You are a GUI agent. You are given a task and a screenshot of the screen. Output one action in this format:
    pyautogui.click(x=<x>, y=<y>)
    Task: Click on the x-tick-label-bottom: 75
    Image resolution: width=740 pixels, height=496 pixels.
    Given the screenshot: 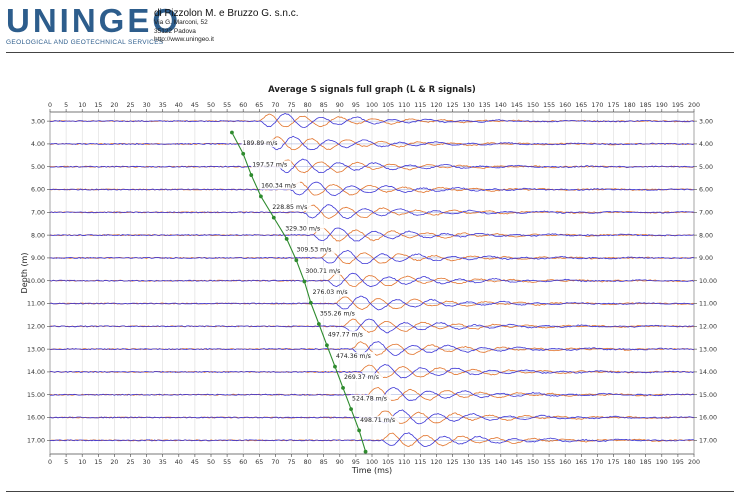 What is the action you would take?
    pyautogui.click(x=291, y=462)
    